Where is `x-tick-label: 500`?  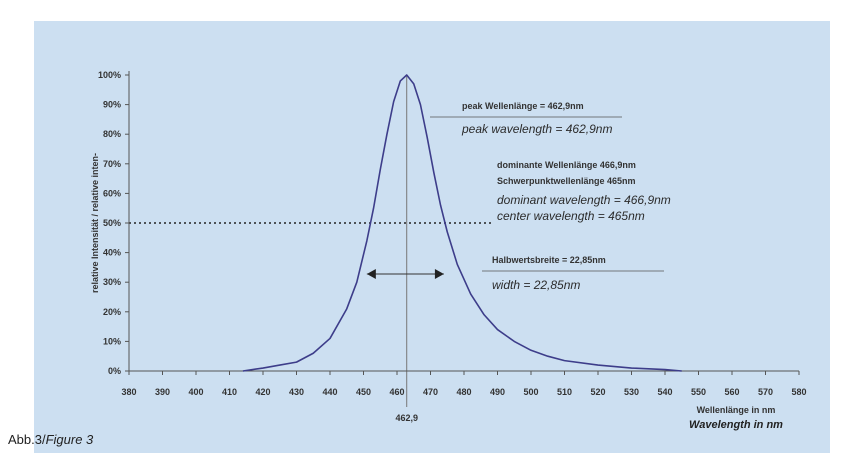 x-tick-label: 500 is located at coordinates (530, 392).